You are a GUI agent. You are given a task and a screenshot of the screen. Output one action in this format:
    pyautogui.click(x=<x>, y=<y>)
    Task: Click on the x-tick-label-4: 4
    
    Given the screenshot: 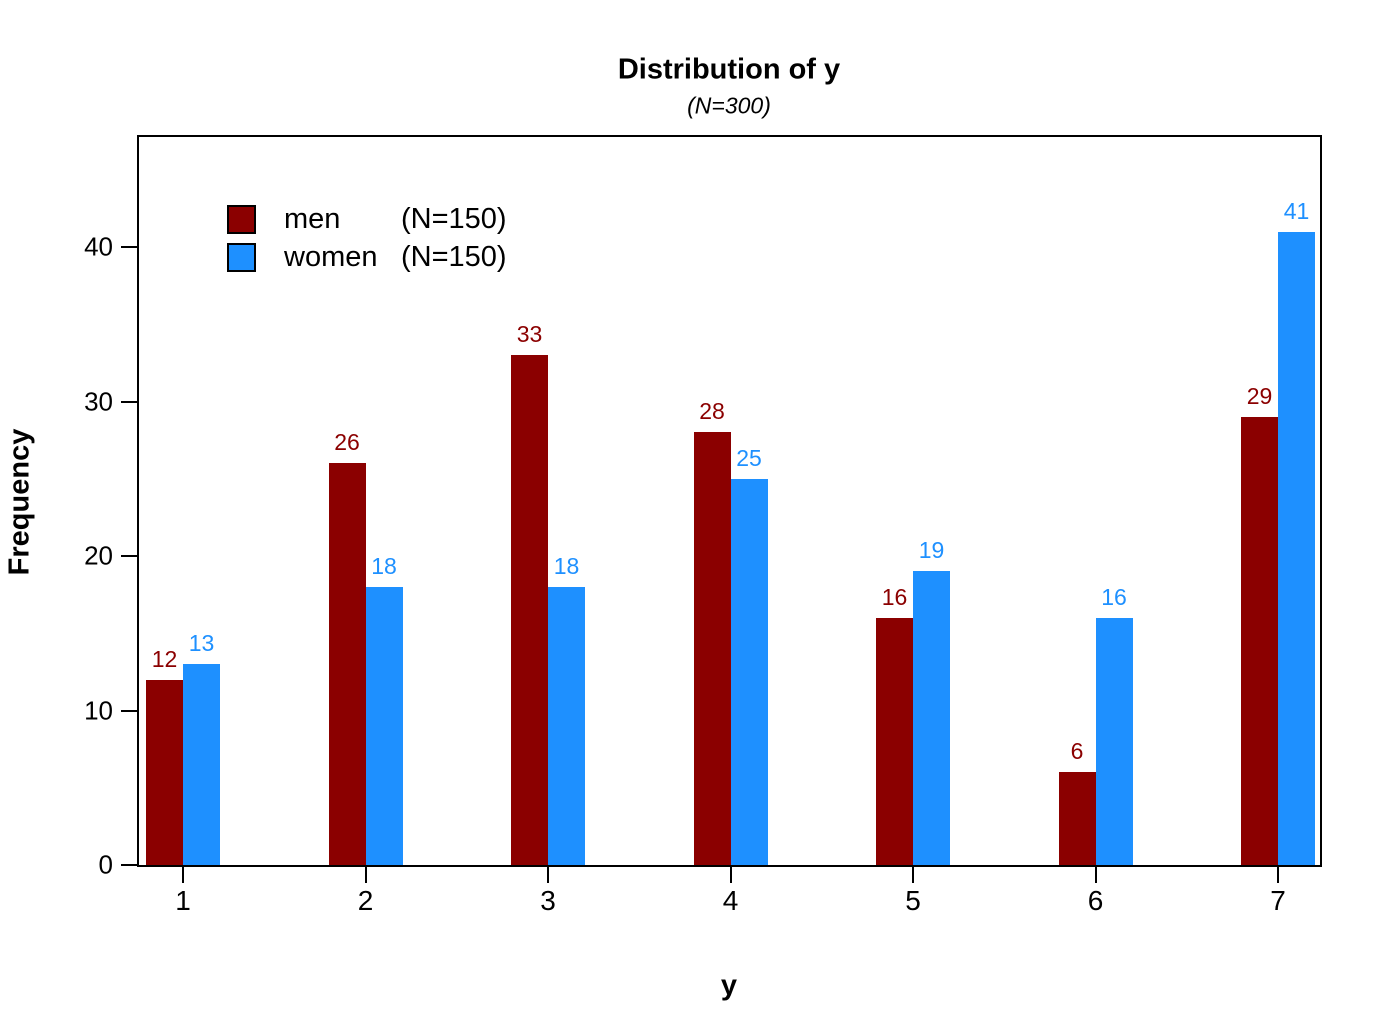 What is the action you would take?
    pyautogui.click(x=730, y=900)
    